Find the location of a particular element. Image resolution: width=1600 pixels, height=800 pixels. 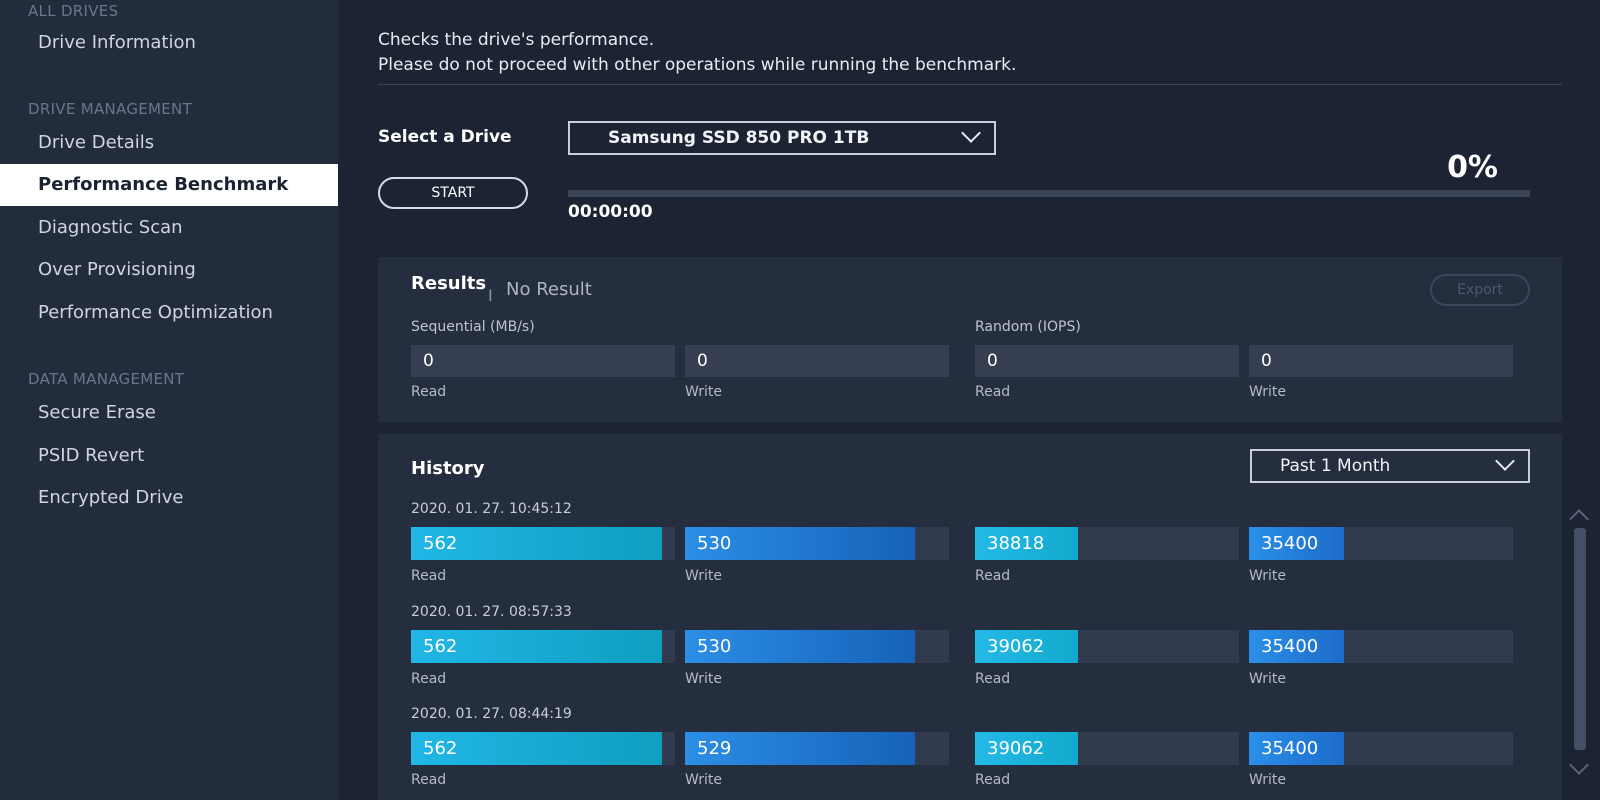

seq-read-value: 0 is located at coordinates (543, 361).